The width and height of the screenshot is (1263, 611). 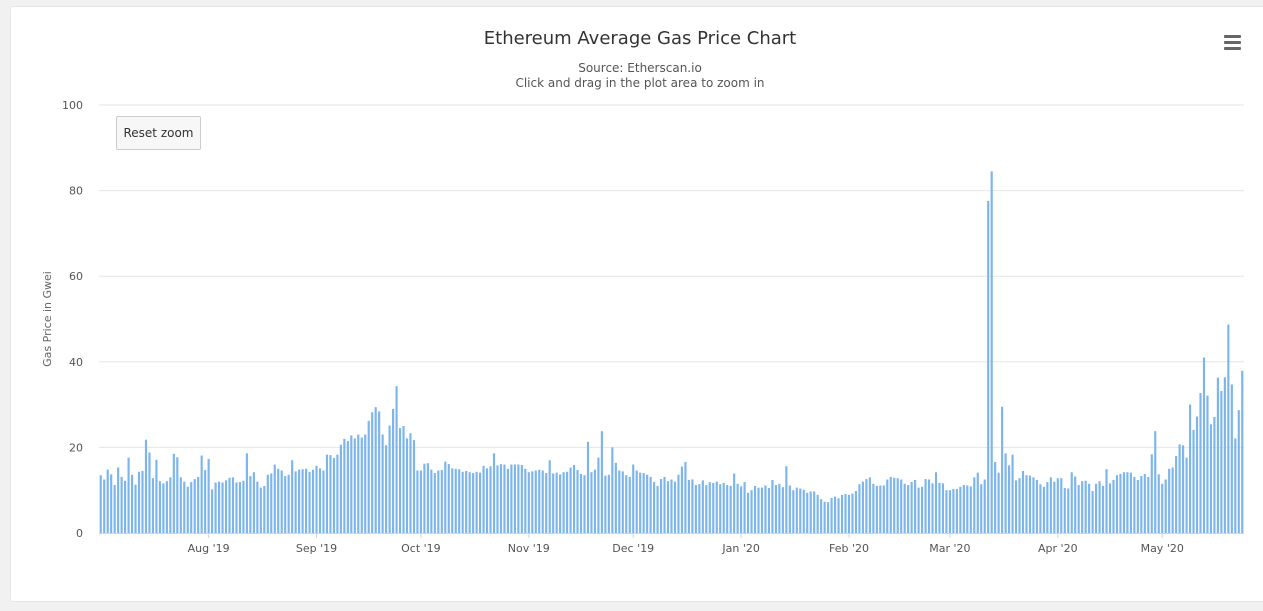 I want to click on hamburger-menu-icon, so click(x=1232, y=42).